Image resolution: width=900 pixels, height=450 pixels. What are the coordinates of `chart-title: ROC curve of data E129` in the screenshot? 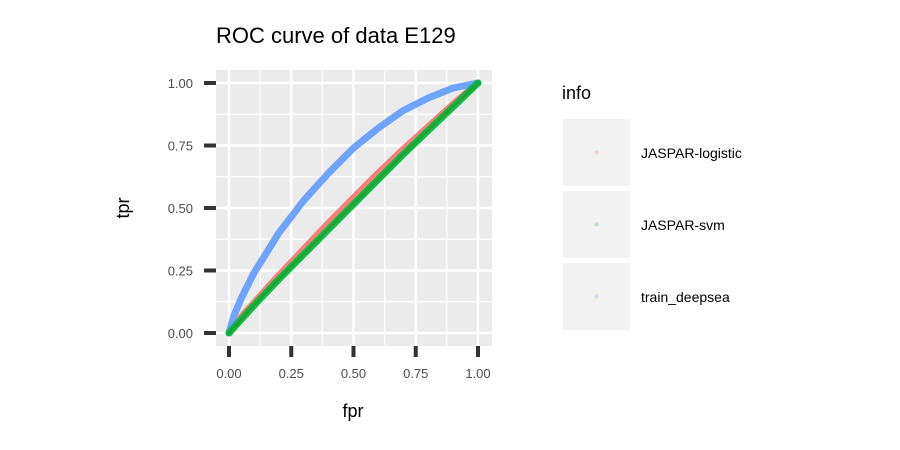 It's located at (336, 35).